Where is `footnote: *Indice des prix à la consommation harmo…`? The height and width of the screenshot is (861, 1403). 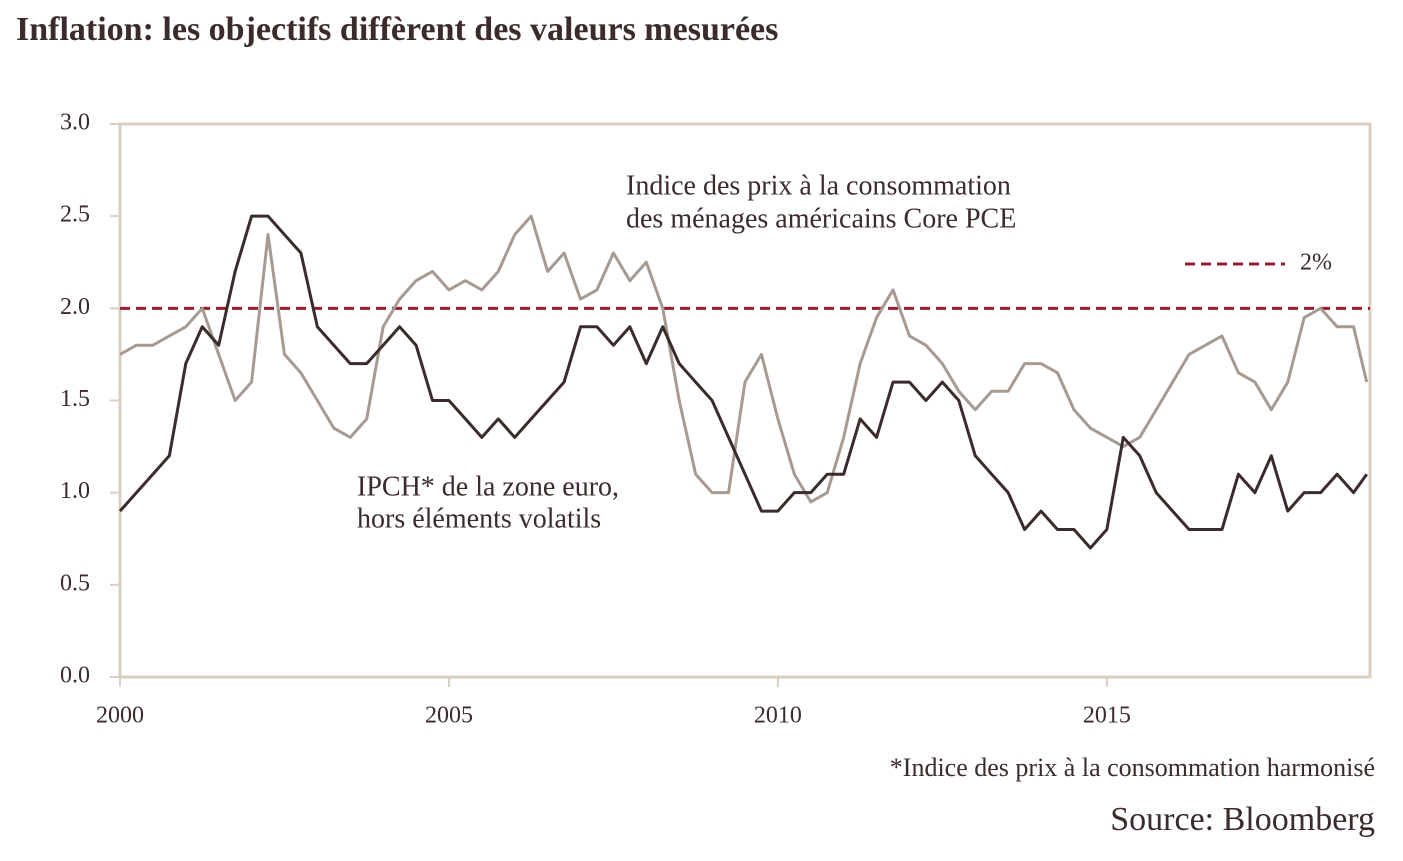 footnote: *Indice des prix à la consommation harmo… is located at coordinates (1132, 767).